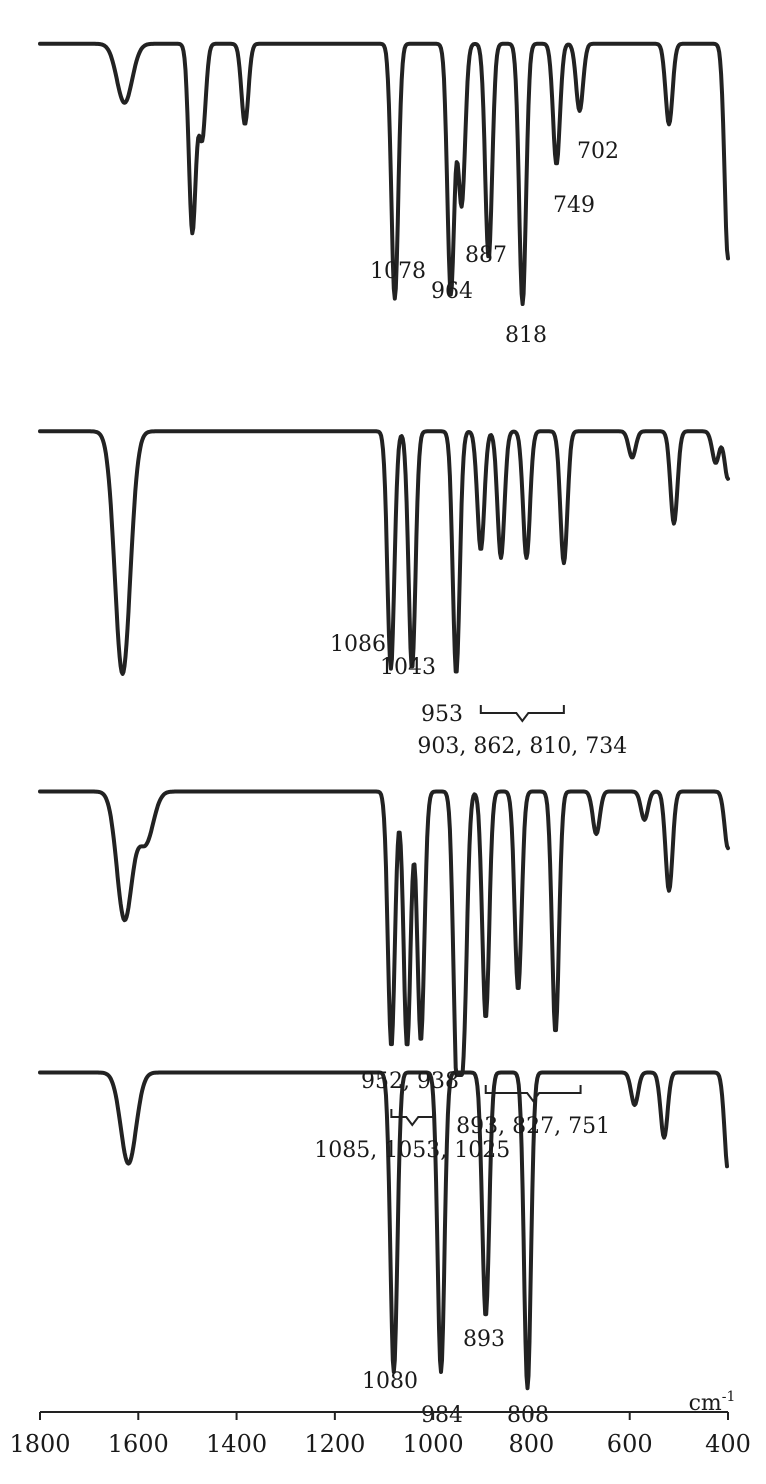 This screenshot has width=766, height=1484. What do you see at coordinates (528, 1415) in the screenshot?
I see `peak-label: 808` at bounding box center [528, 1415].